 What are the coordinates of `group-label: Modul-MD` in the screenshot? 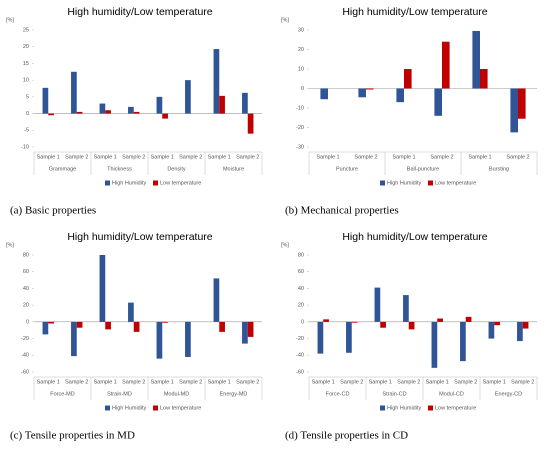 It's located at (176, 394).